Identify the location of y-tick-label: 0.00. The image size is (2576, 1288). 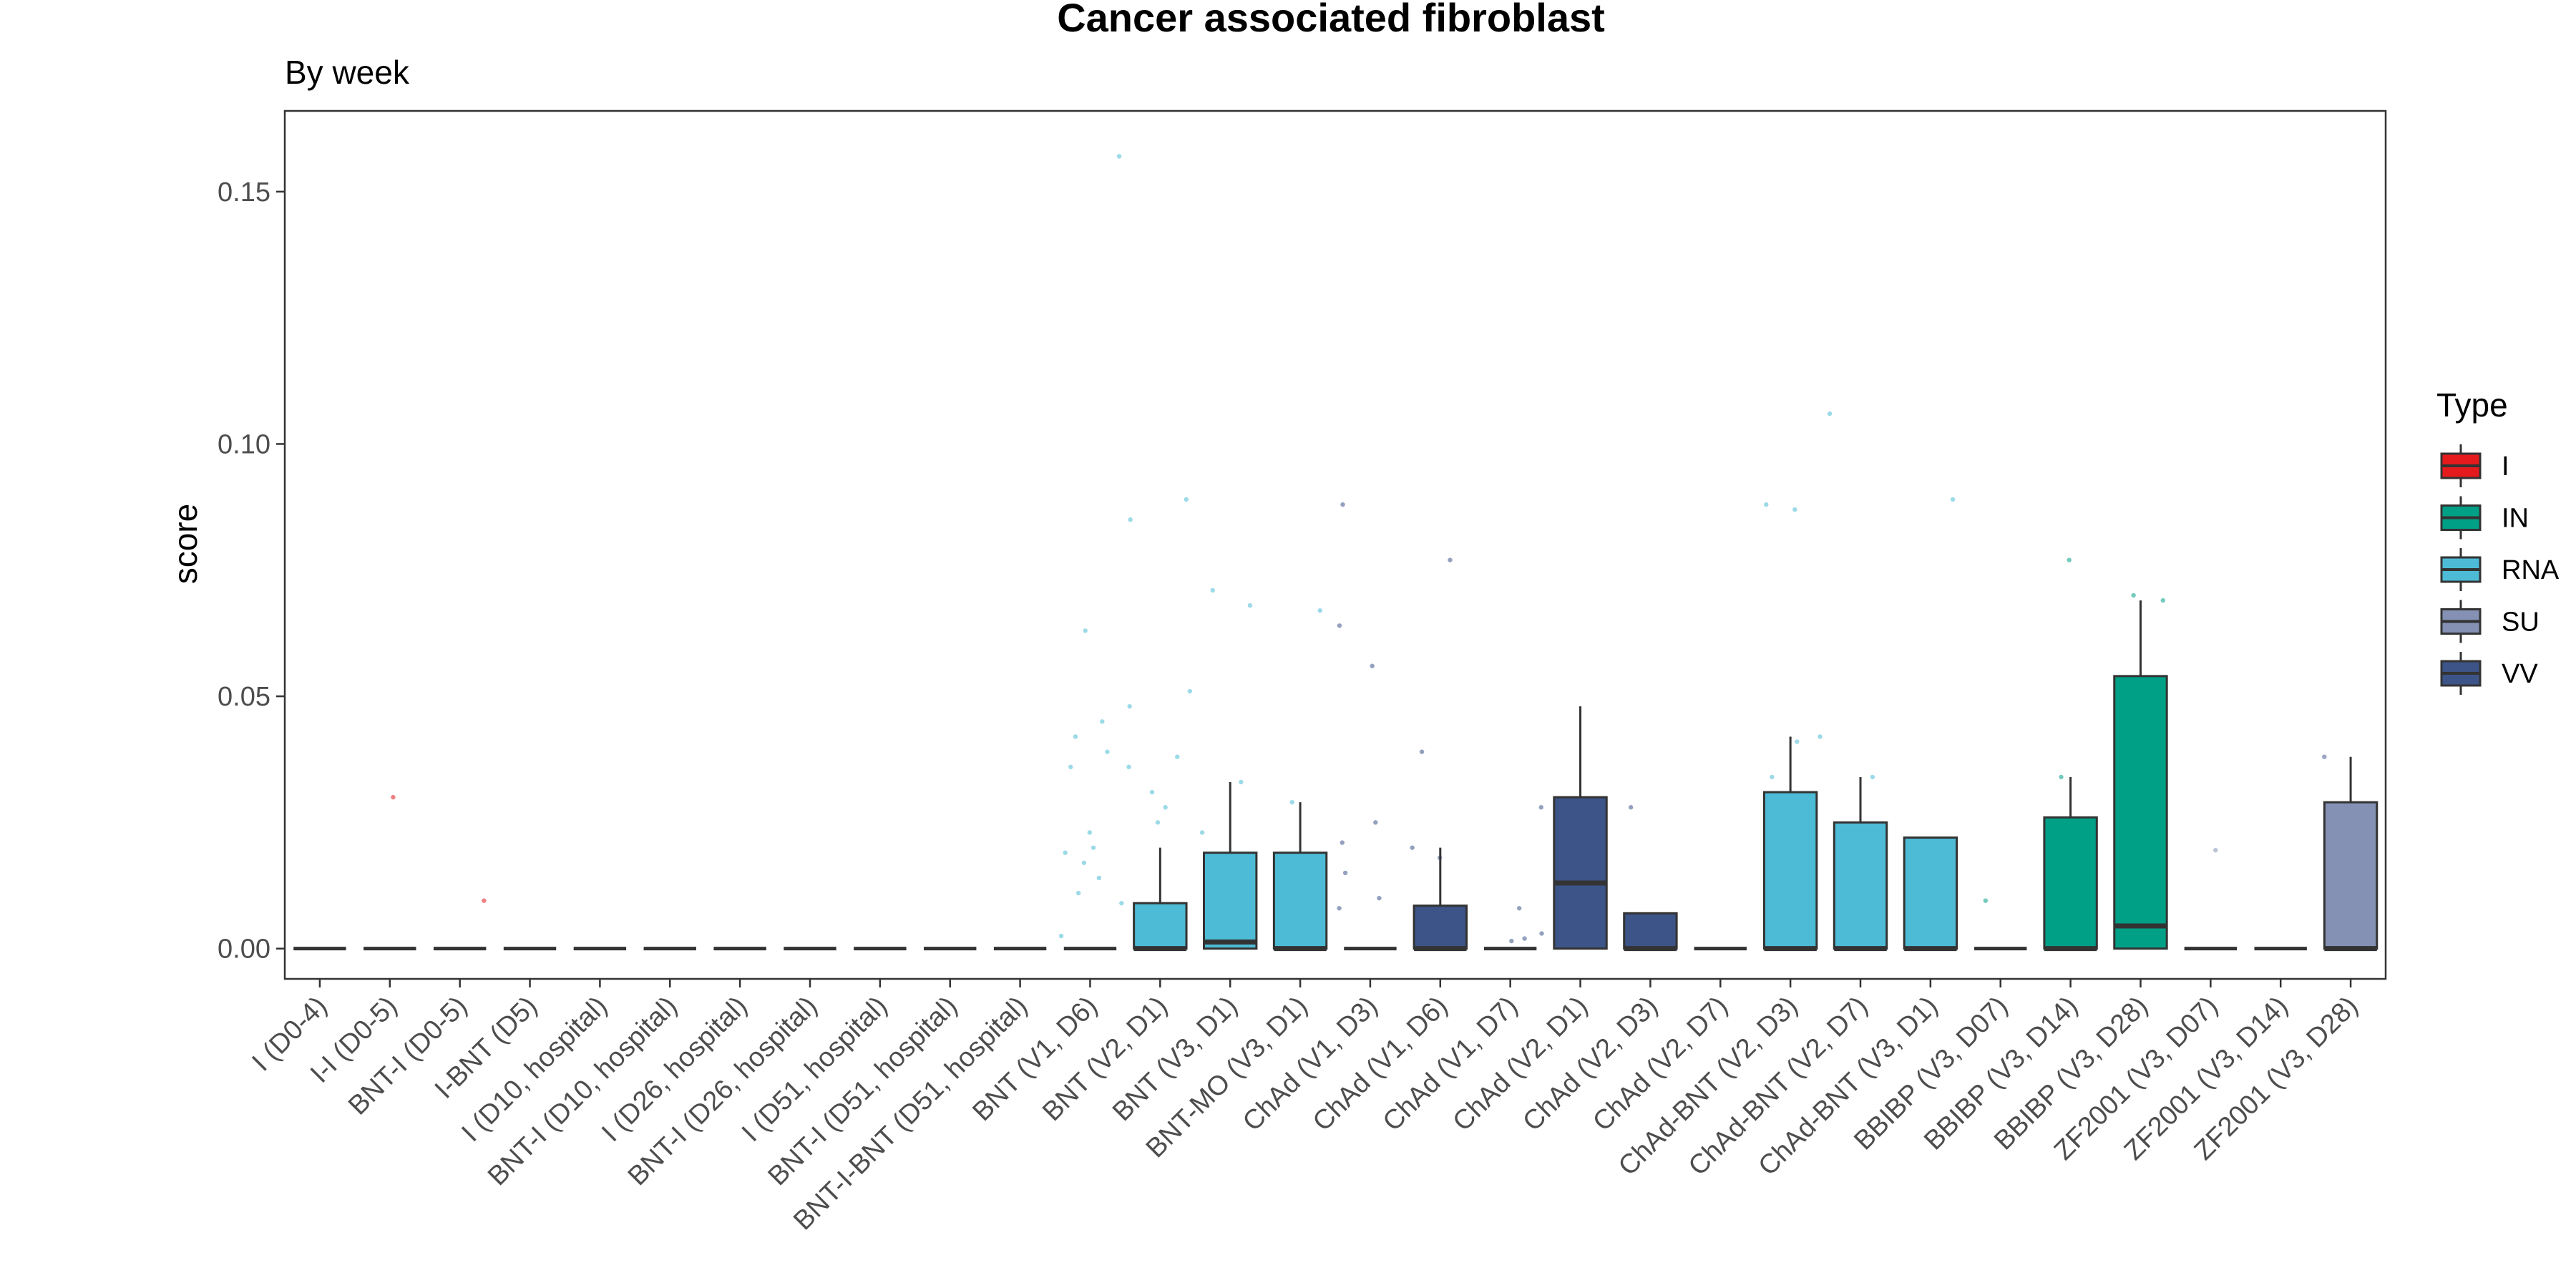
(244, 950).